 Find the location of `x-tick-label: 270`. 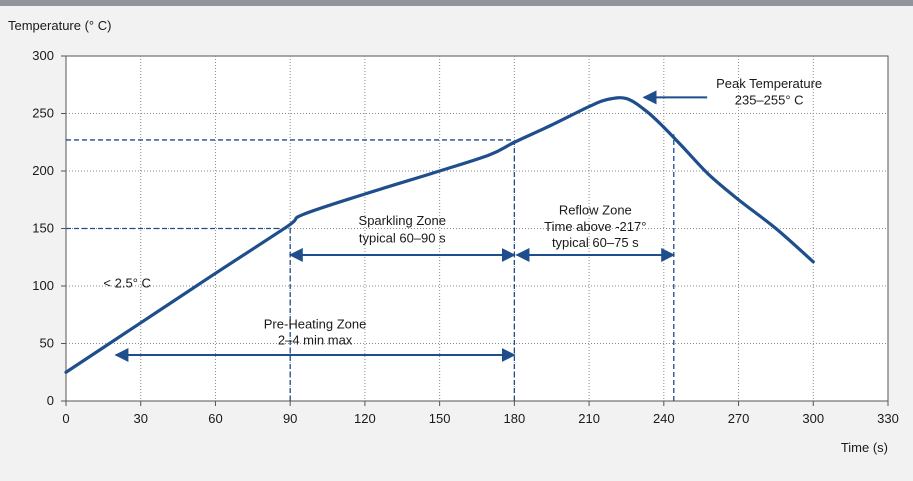

x-tick-label: 270 is located at coordinates (739, 418).